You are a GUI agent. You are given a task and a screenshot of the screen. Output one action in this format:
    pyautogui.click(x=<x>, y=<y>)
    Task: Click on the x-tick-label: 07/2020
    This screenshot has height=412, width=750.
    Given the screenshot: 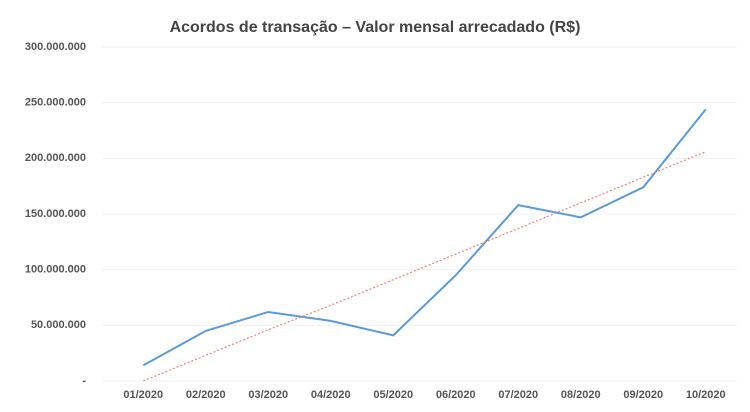 What is the action you would take?
    pyautogui.click(x=518, y=395)
    